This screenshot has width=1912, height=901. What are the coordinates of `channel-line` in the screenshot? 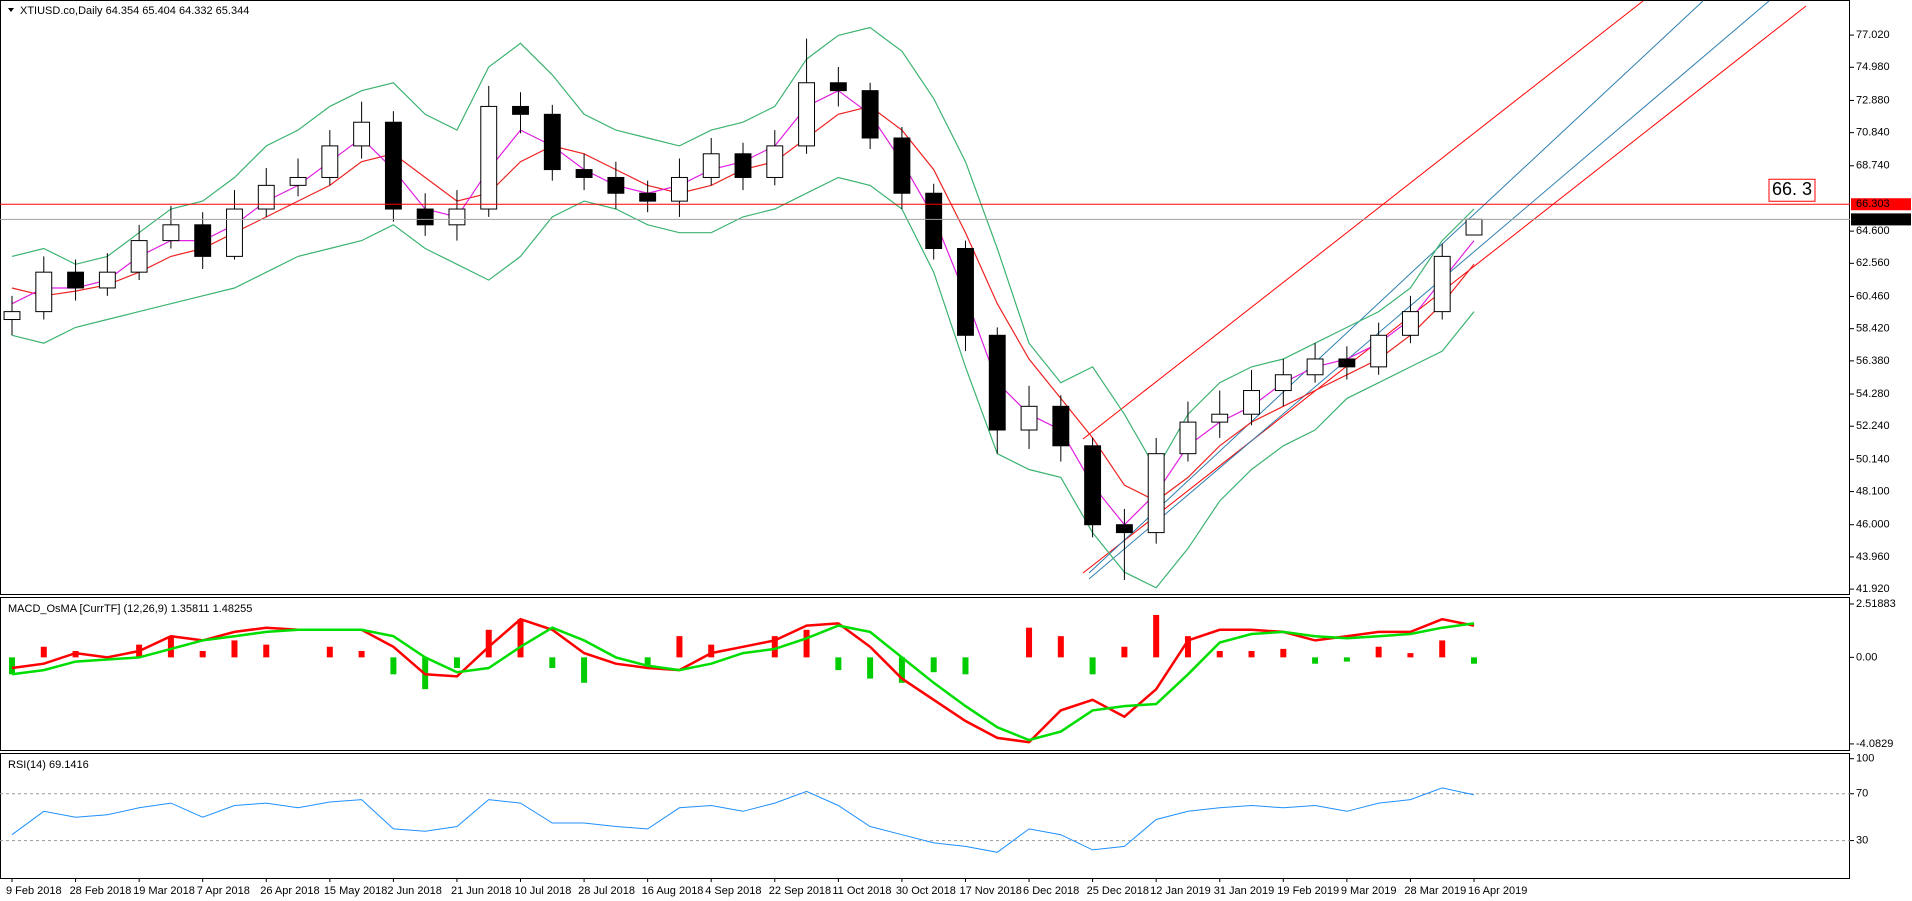 It's located at (1363, 220).